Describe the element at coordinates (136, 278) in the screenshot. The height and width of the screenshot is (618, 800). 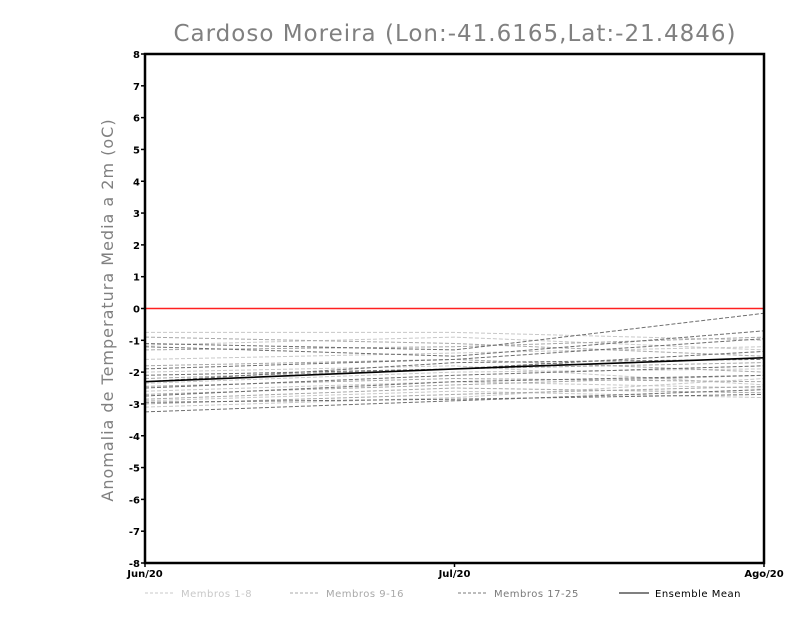
I see `y-tick-label: 1` at that location.